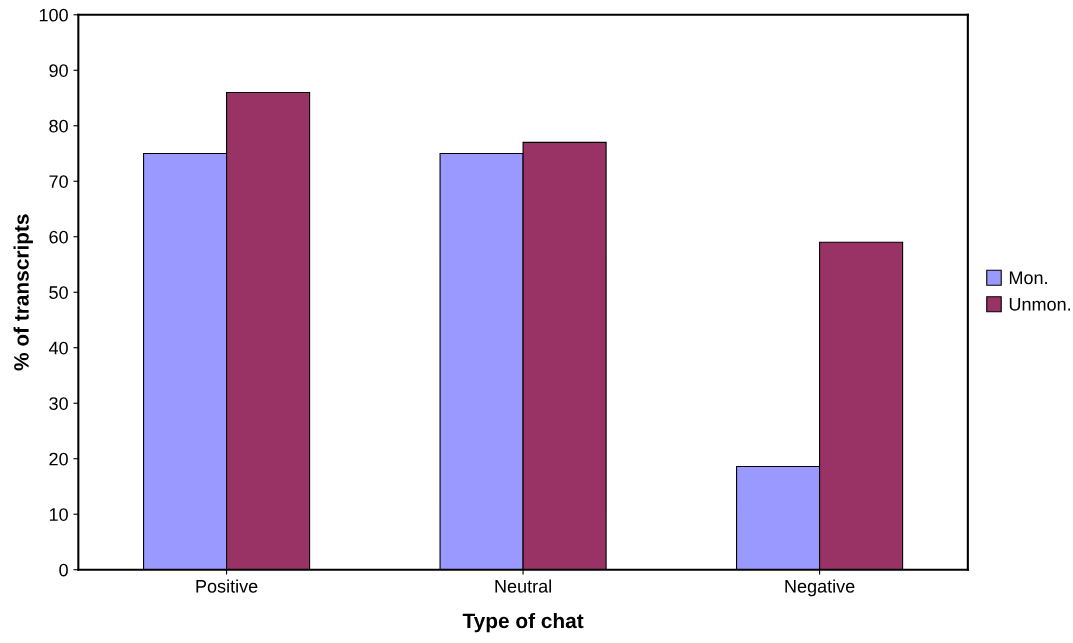 The height and width of the screenshot is (643, 1073). I want to click on y-tick-label: 50, so click(58, 292).